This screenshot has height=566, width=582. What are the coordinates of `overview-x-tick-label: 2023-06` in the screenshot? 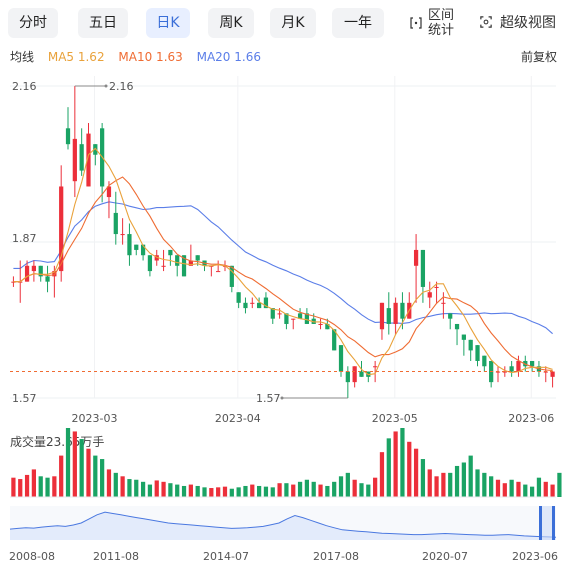 It's located at (535, 556).